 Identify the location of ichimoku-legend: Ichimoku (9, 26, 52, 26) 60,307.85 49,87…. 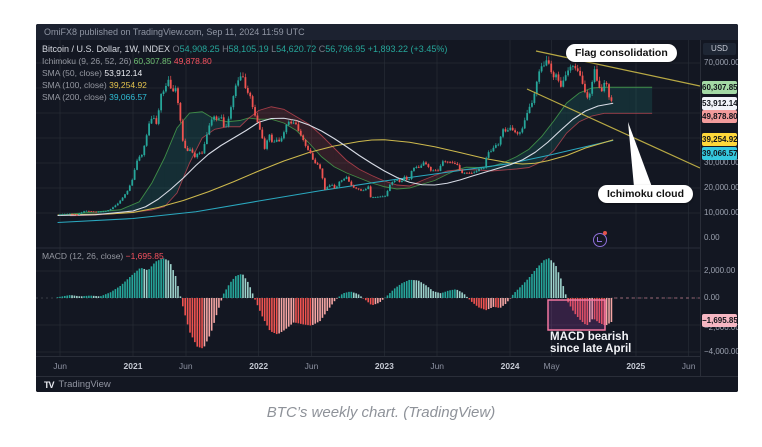
(127, 61).